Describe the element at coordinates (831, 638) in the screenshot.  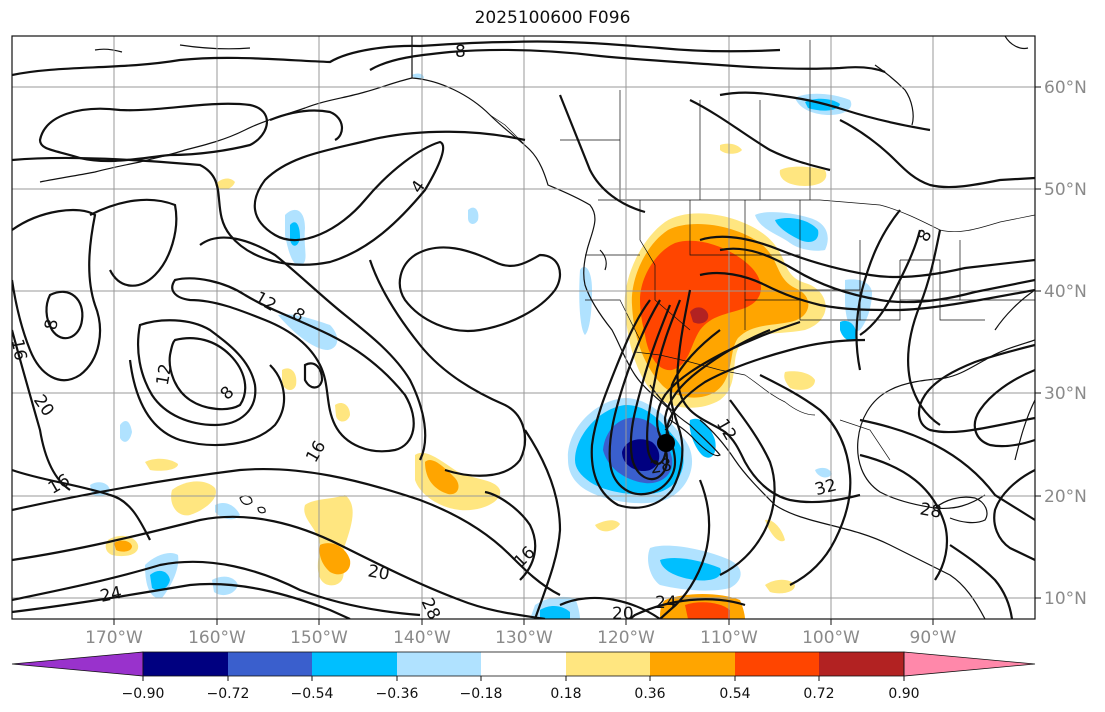
I see `longitude-label: 100°W` at that location.